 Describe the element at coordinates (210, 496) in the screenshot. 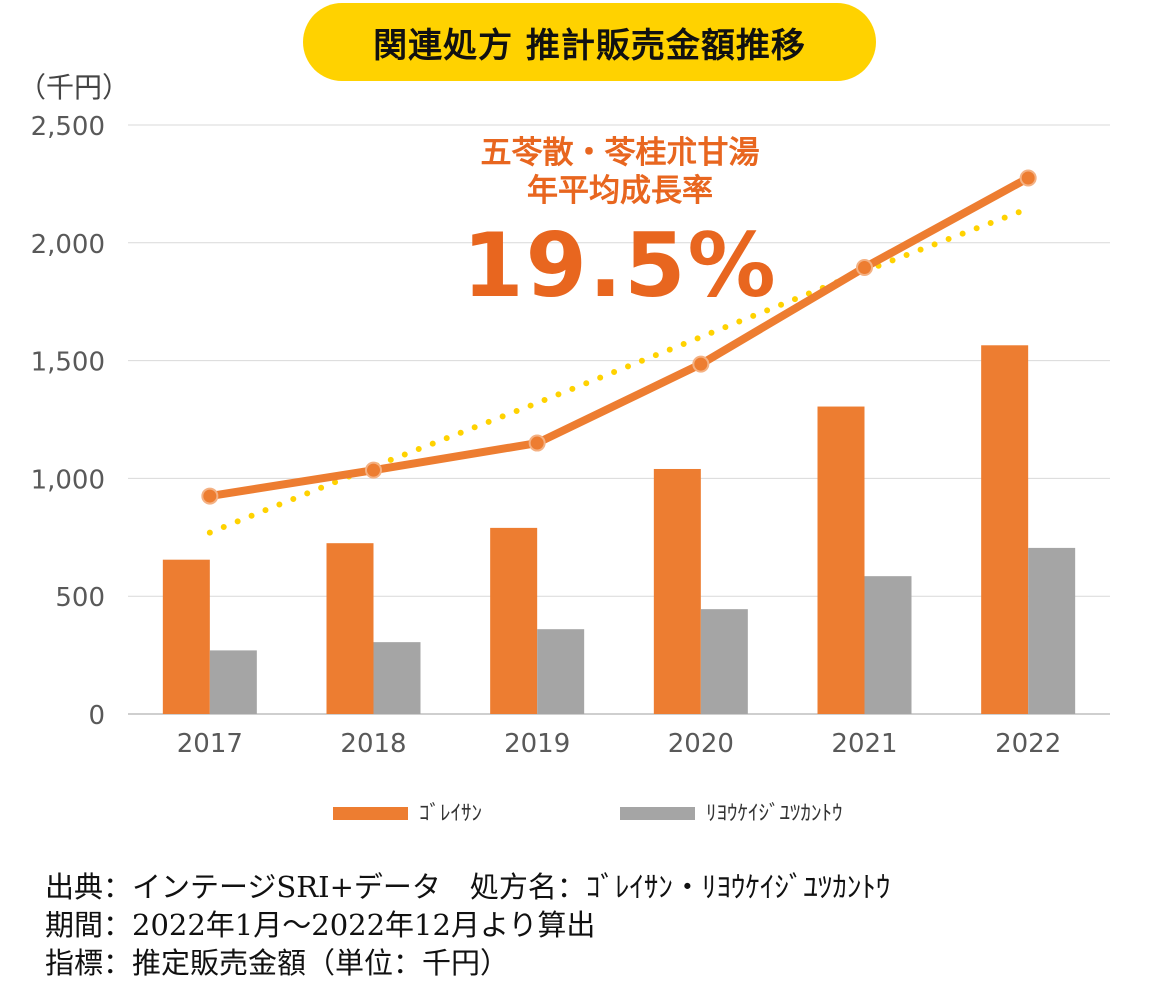

I see `total-point-2017` at that location.